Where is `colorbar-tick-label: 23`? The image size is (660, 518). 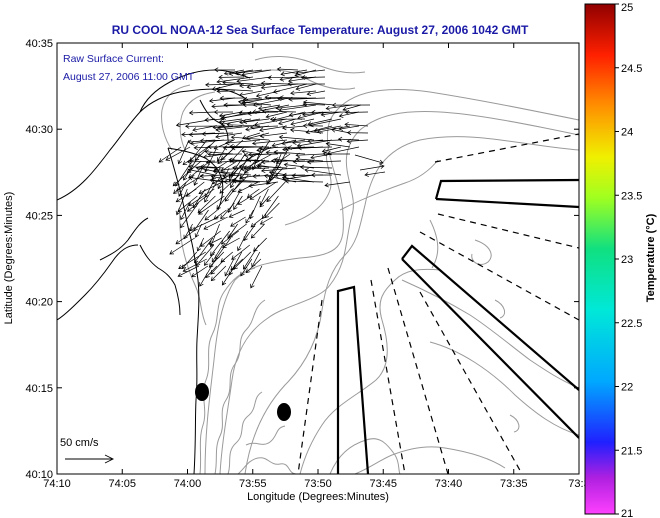
colorbar-tick-label: 23 is located at coordinates (627, 260).